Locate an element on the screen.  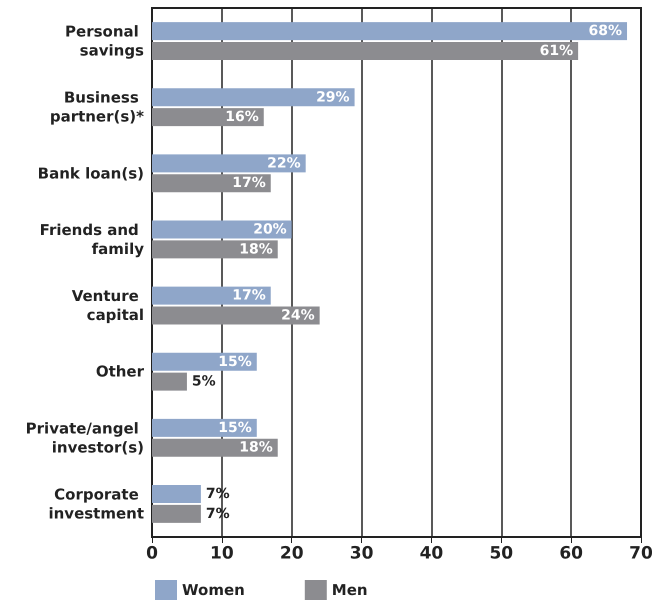
y-tick-label: Other is located at coordinates (120, 371).